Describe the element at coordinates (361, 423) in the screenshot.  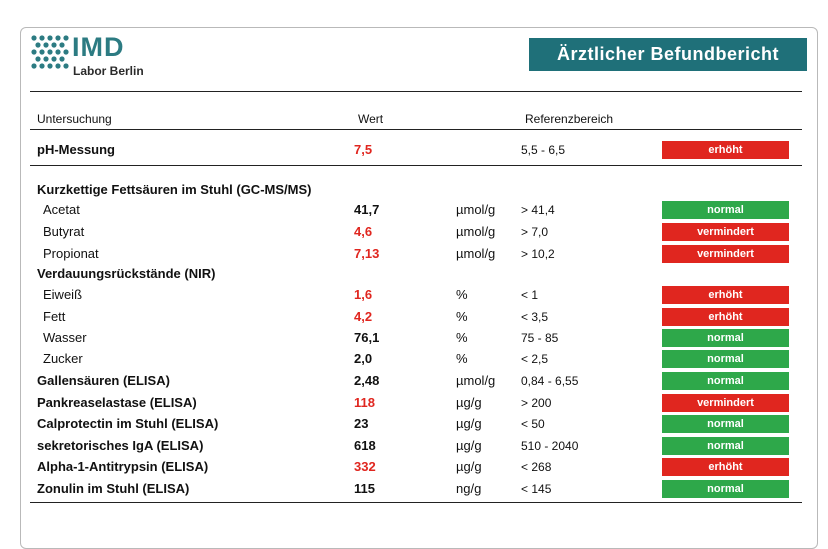
I see `row-value: 23` at that location.